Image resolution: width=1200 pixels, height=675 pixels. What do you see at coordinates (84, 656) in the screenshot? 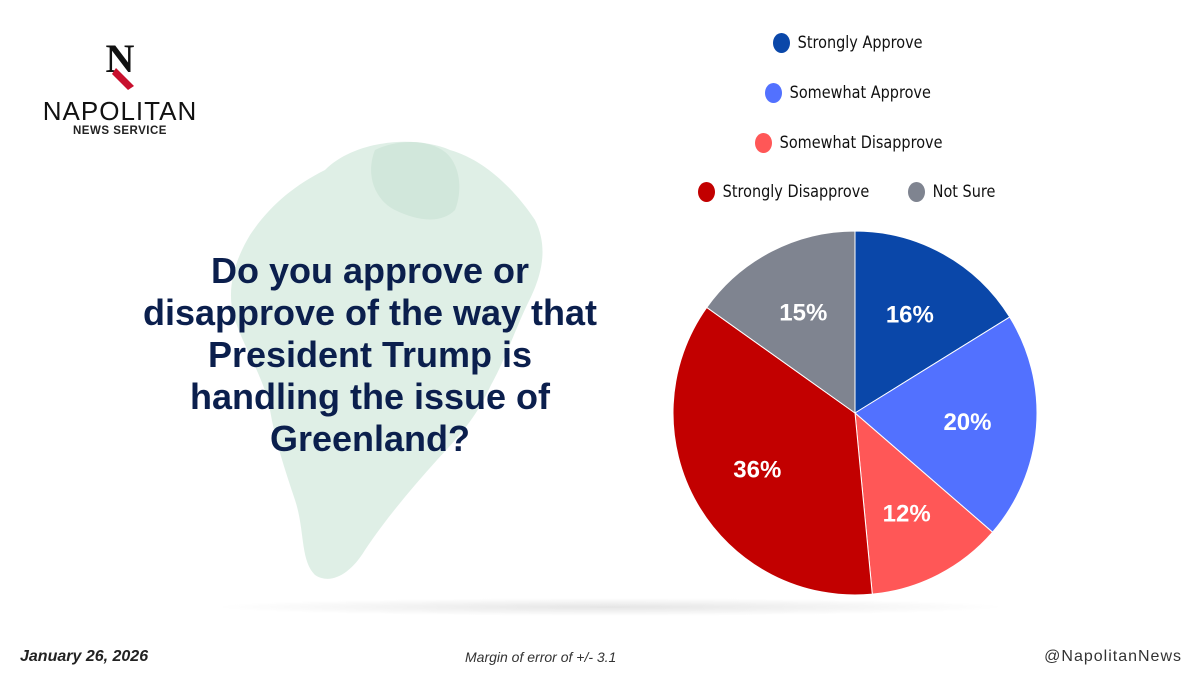
I see `survey-date: January 26, 2026` at bounding box center [84, 656].